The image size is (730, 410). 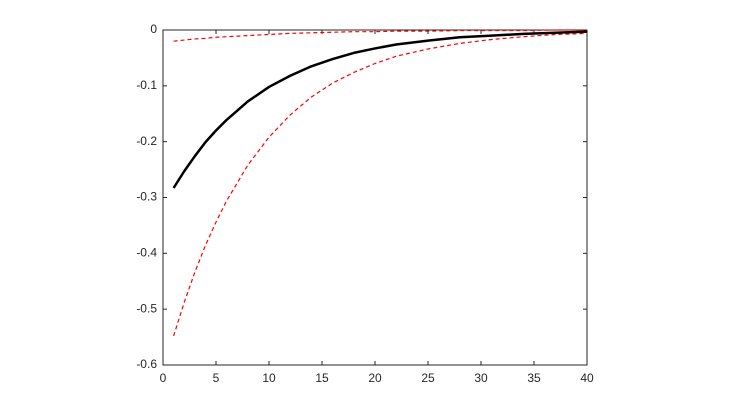 What do you see at coordinates (587, 378) in the screenshot?
I see `x-tick-label: 40` at bounding box center [587, 378].